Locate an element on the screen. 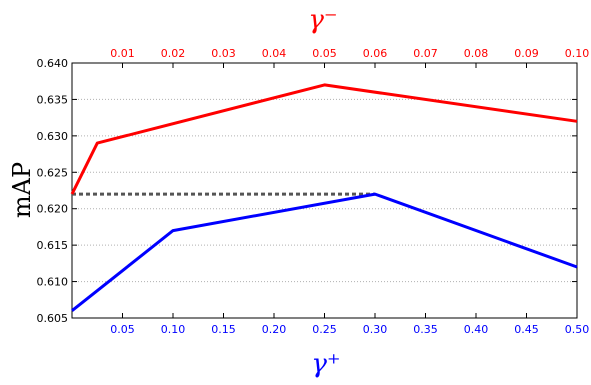 Image resolution: width=591 pixels, height=385 pixels. bottom-ticks: 0.05 0.10 0.15 0.20 0.25 0.30 0.35 0.40 0.45 0.50 is located at coordinates (349, 324).